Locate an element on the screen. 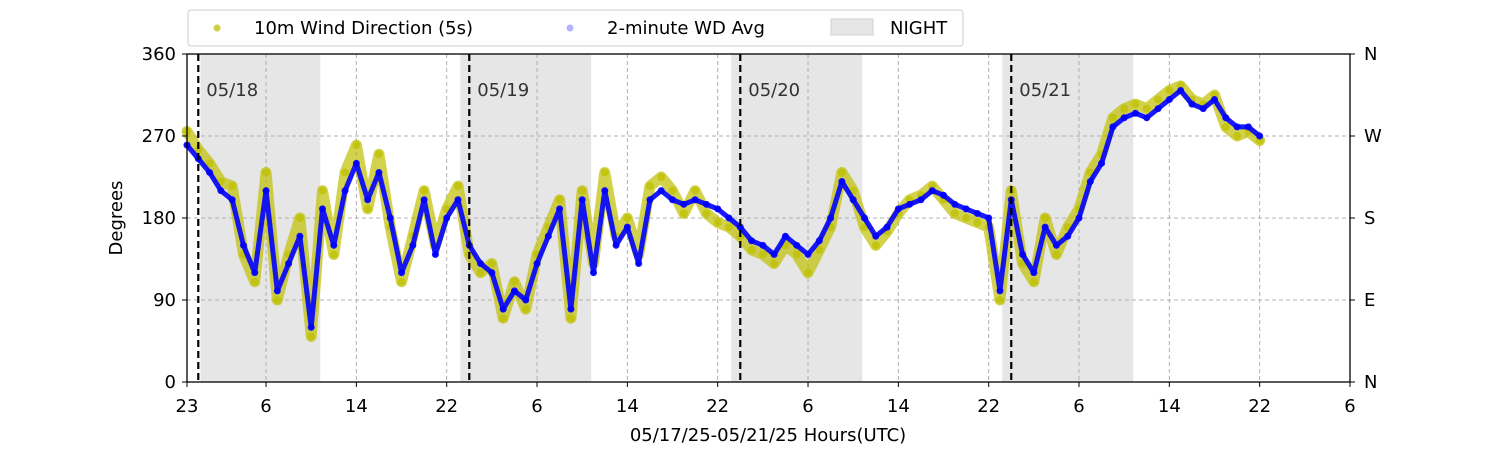 The width and height of the screenshot is (1500, 450). legend-label-2min-wd-avg: 2-minute WD Avg is located at coordinates (686, 28).